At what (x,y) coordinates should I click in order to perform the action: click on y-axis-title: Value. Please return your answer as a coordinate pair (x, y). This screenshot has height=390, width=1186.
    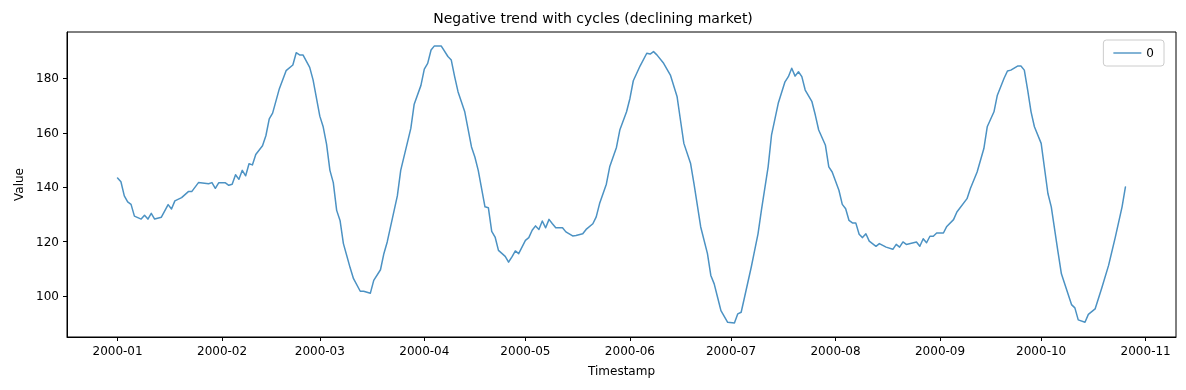
    Looking at the image, I should click on (19, 184).